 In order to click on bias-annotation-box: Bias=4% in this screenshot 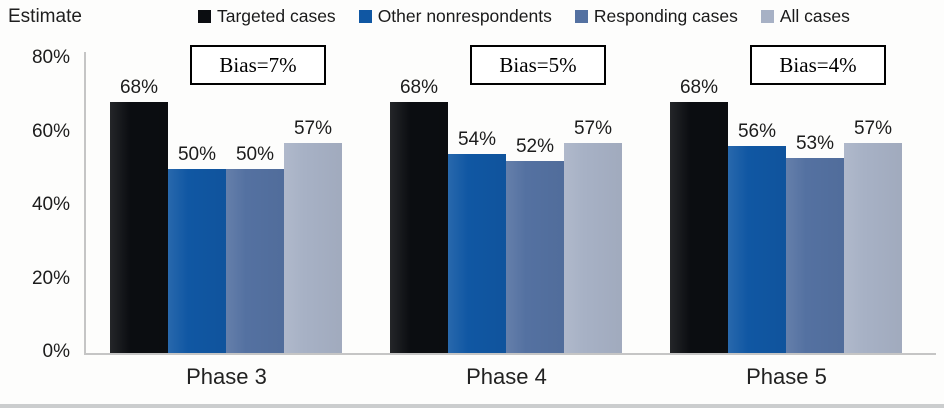, I will do `click(818, 65)`.